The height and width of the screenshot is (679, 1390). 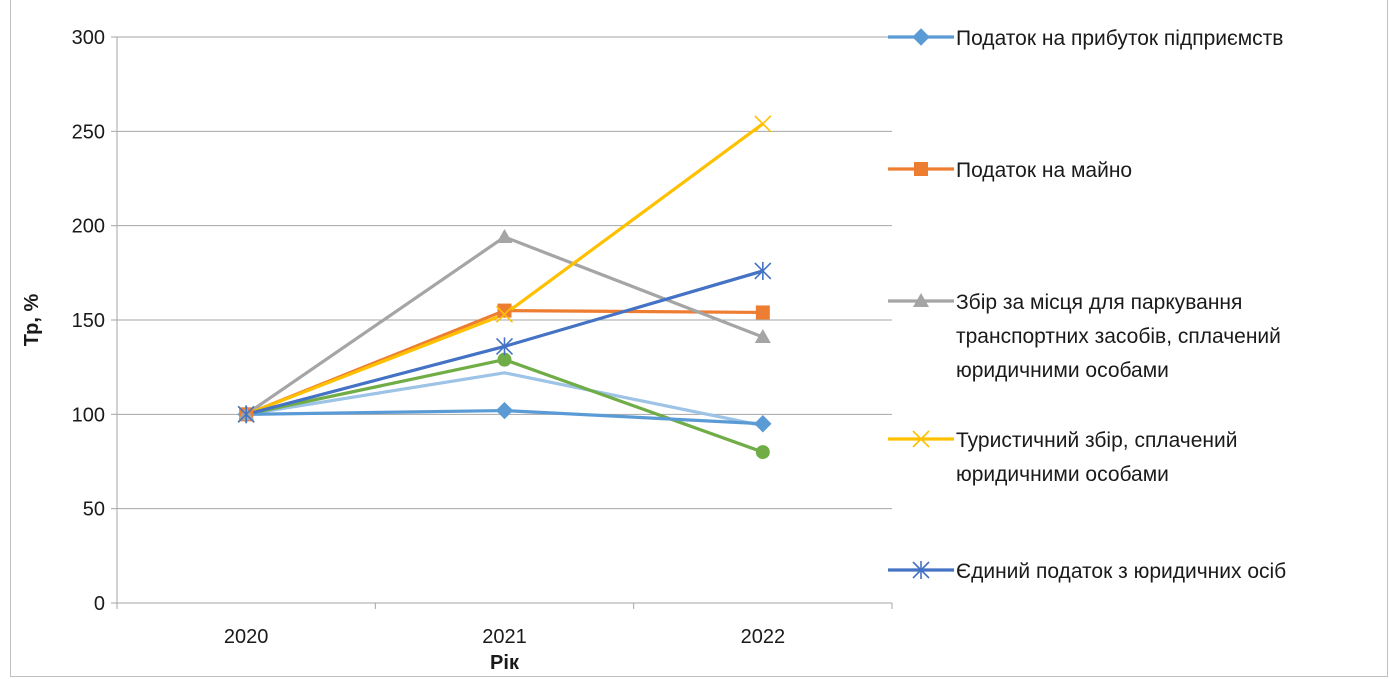 I want to click on y-tick-label: 200, so click(x=88, y=227).